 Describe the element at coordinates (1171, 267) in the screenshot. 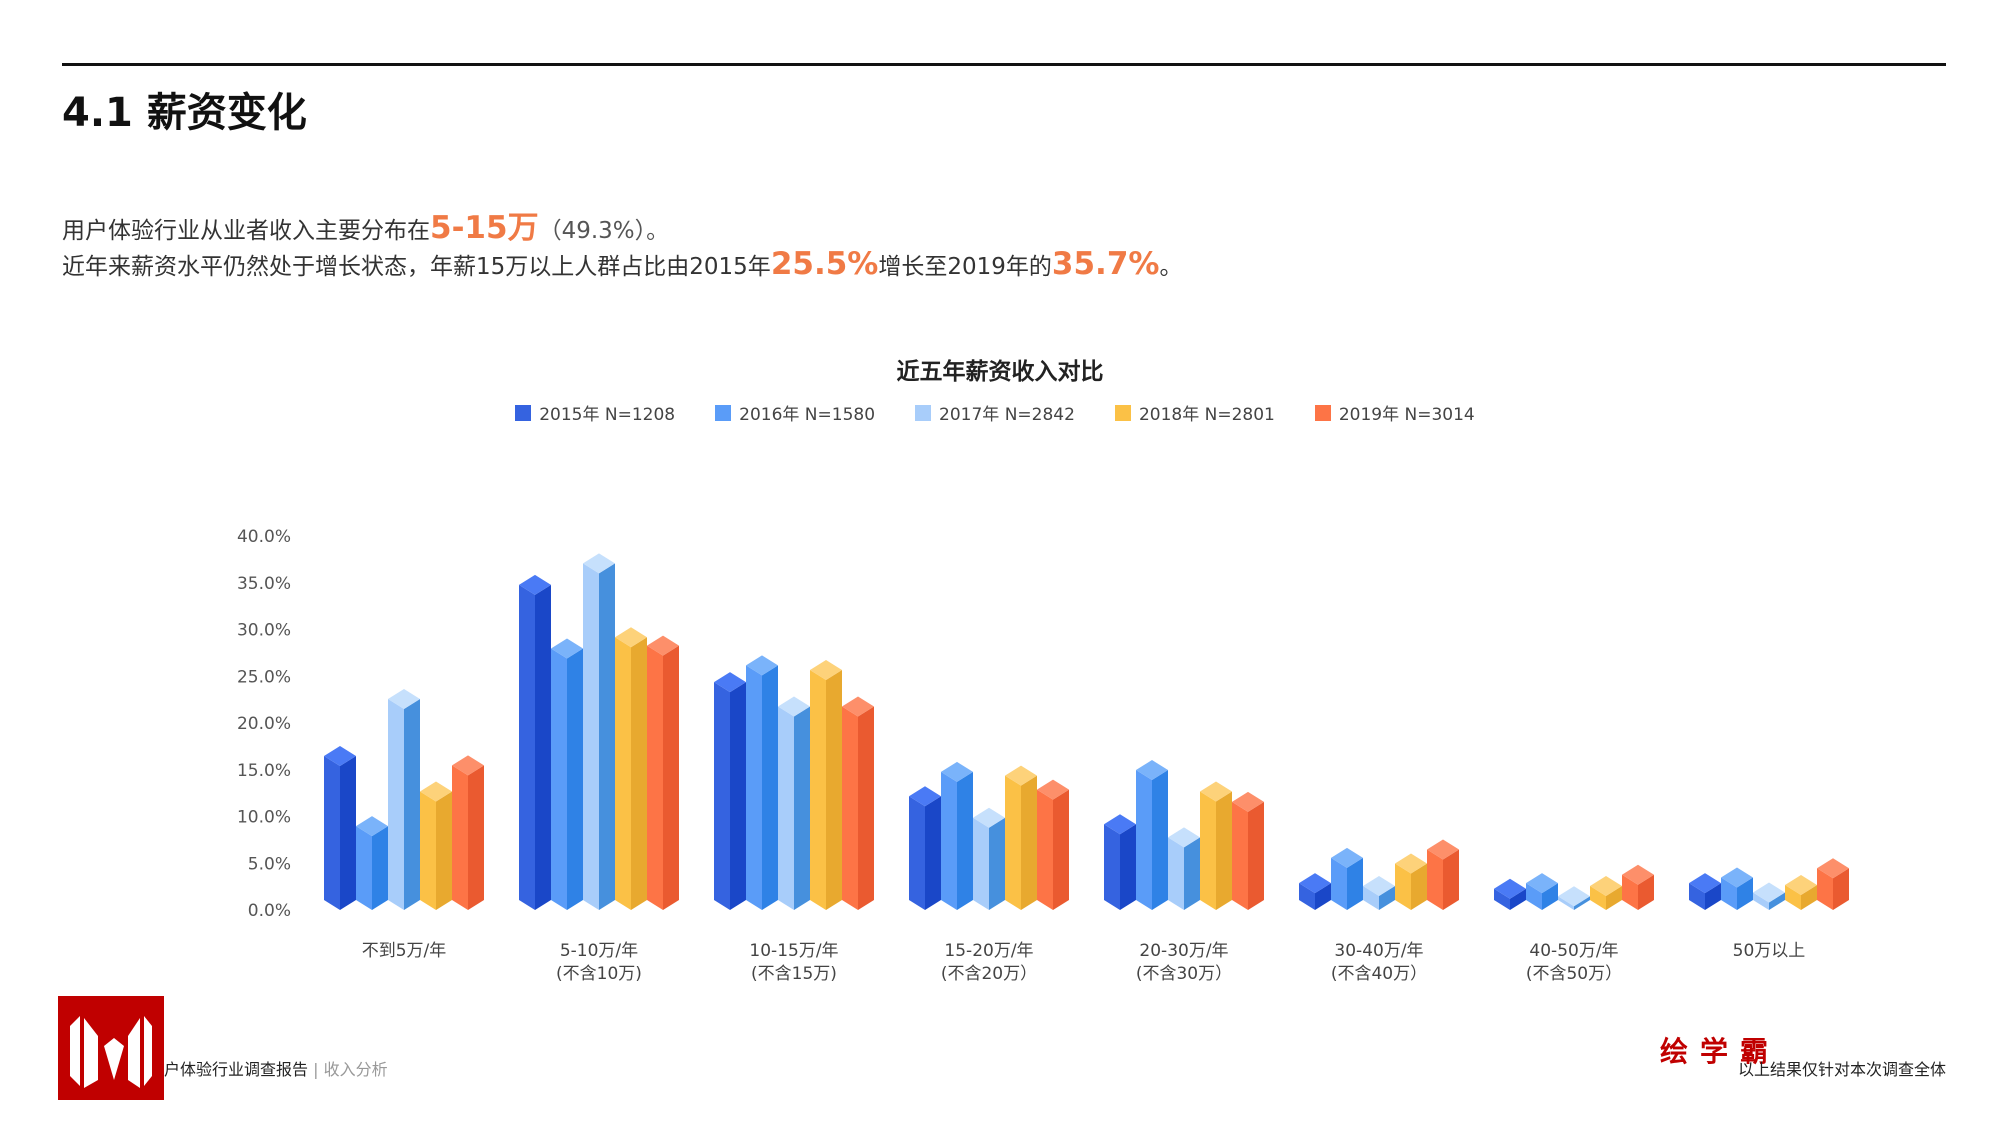

I see `summary-text: 。` at that location.